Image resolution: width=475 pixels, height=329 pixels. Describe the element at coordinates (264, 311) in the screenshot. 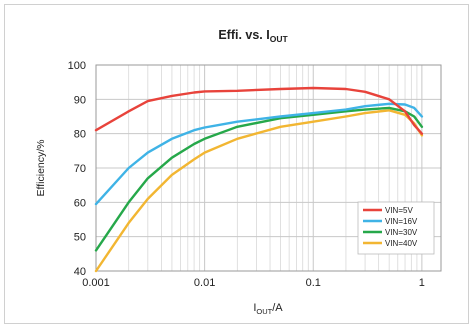

I see `x-axis-label-sub: OUT` at that location.